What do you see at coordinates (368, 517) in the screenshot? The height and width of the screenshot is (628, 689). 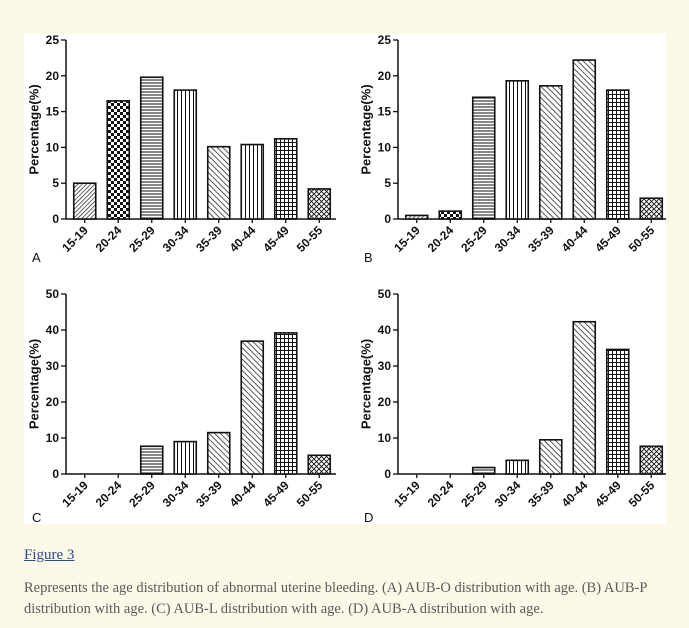 I see `panel-letter: D` at bounding box center [368, 517].